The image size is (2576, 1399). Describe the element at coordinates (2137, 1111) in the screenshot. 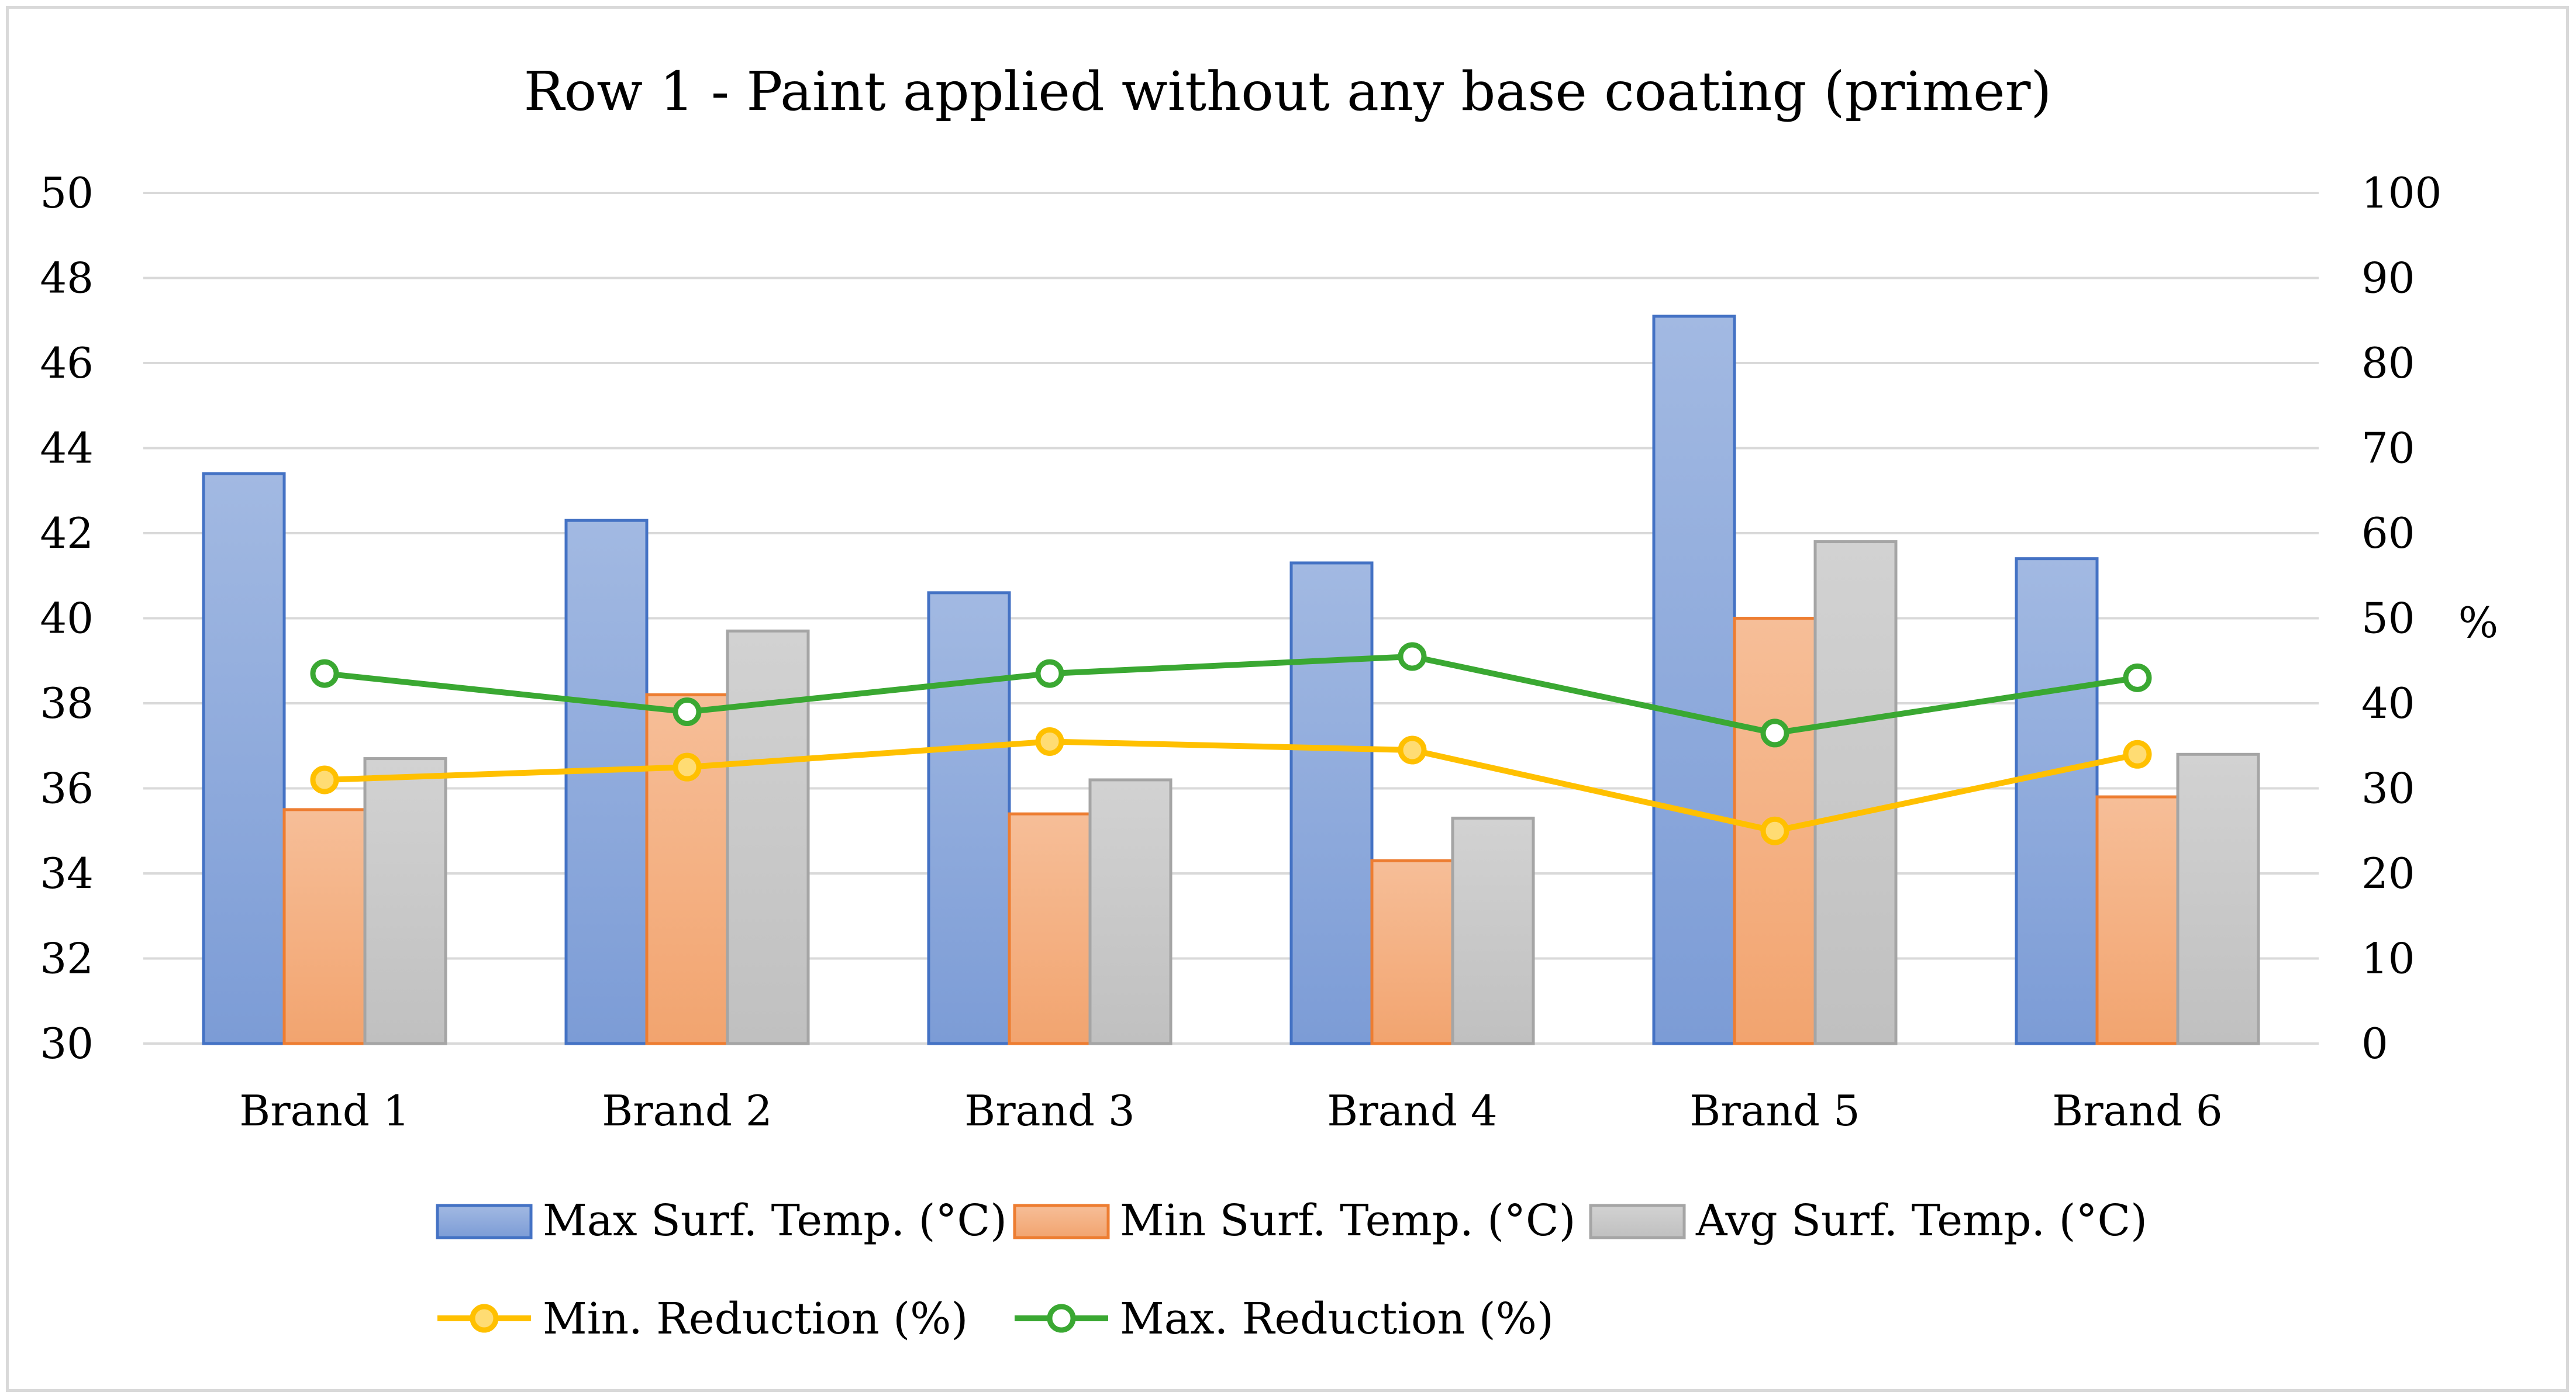

I see `category-label: Brand 6` at that location.